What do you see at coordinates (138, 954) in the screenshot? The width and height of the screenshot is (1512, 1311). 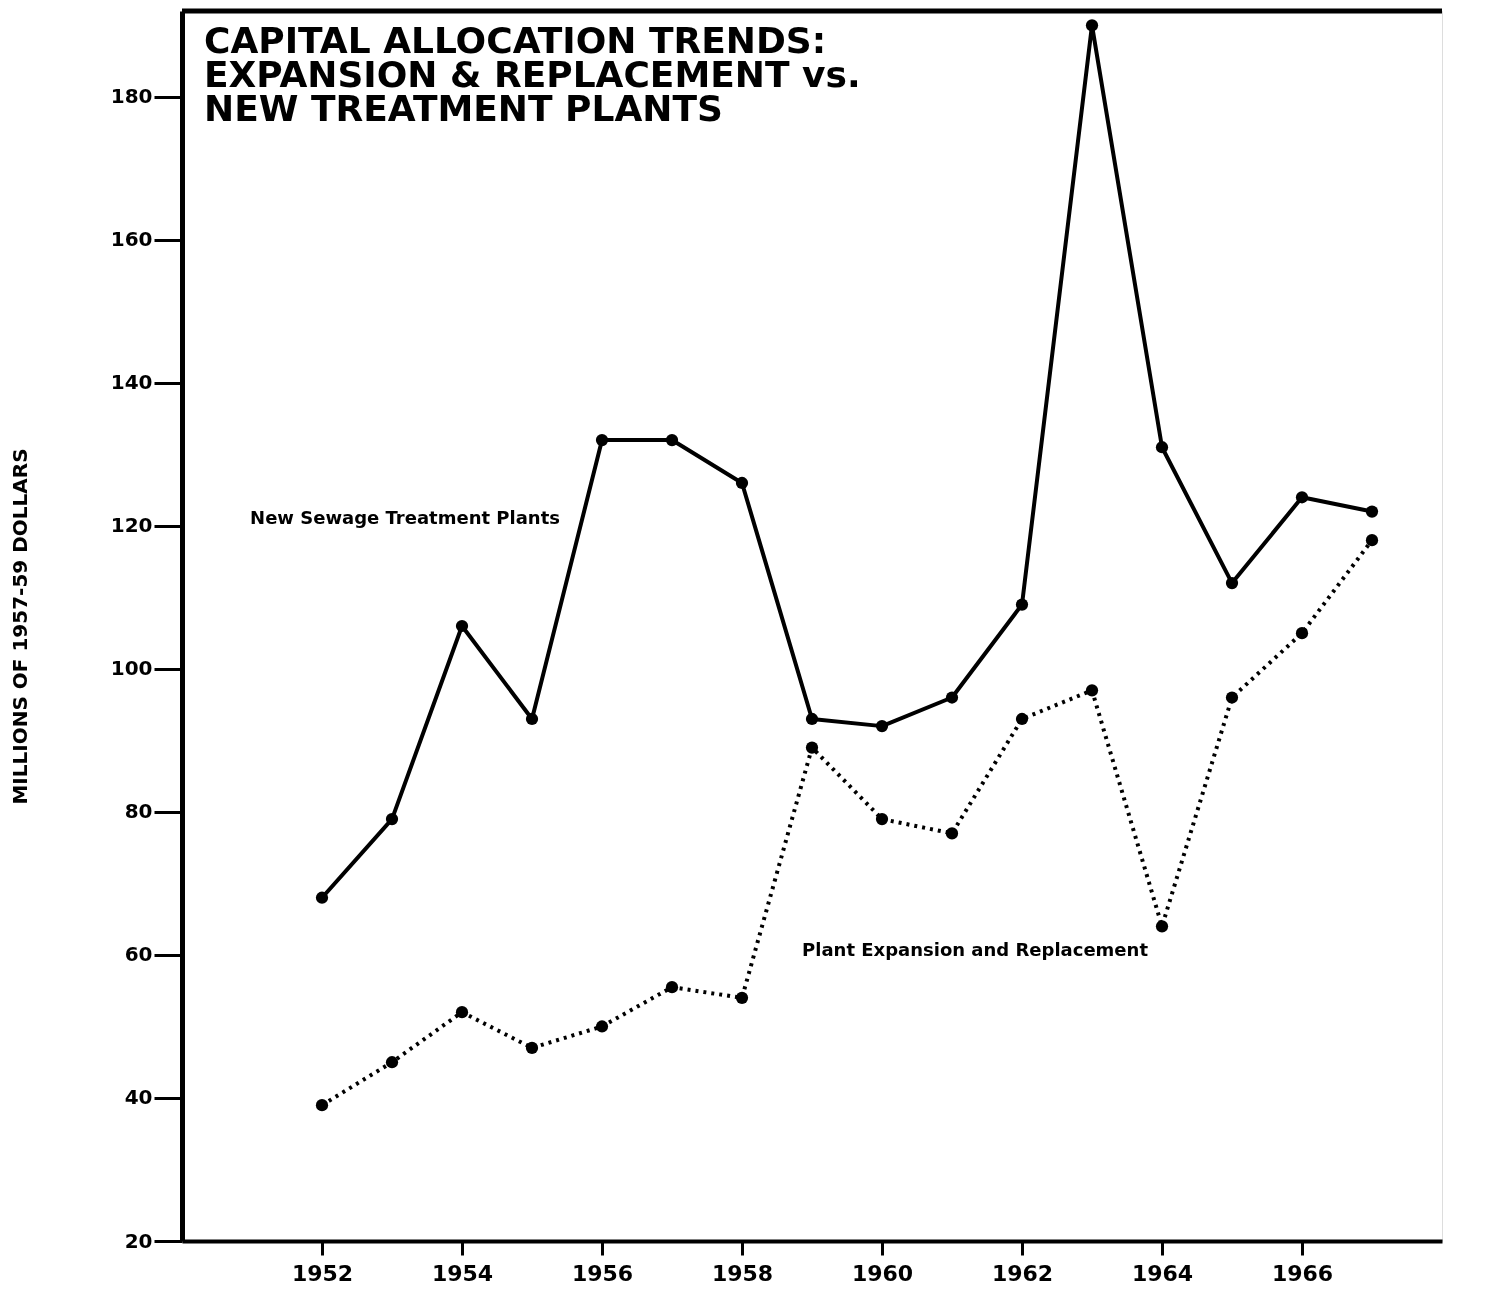 I see `y-tick-label: 60` at bounding box center [138, 954].